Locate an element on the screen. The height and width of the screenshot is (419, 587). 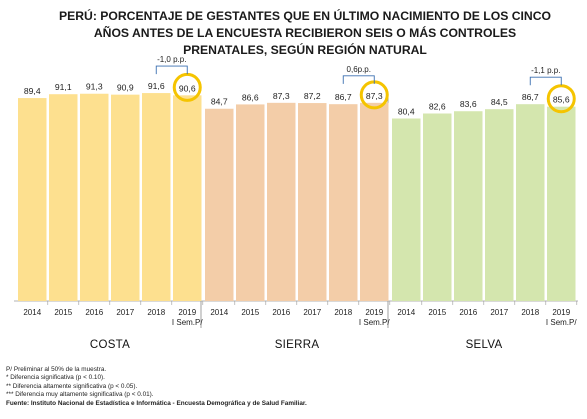
data-label: 90,6 is located at coordinates (187, 88).